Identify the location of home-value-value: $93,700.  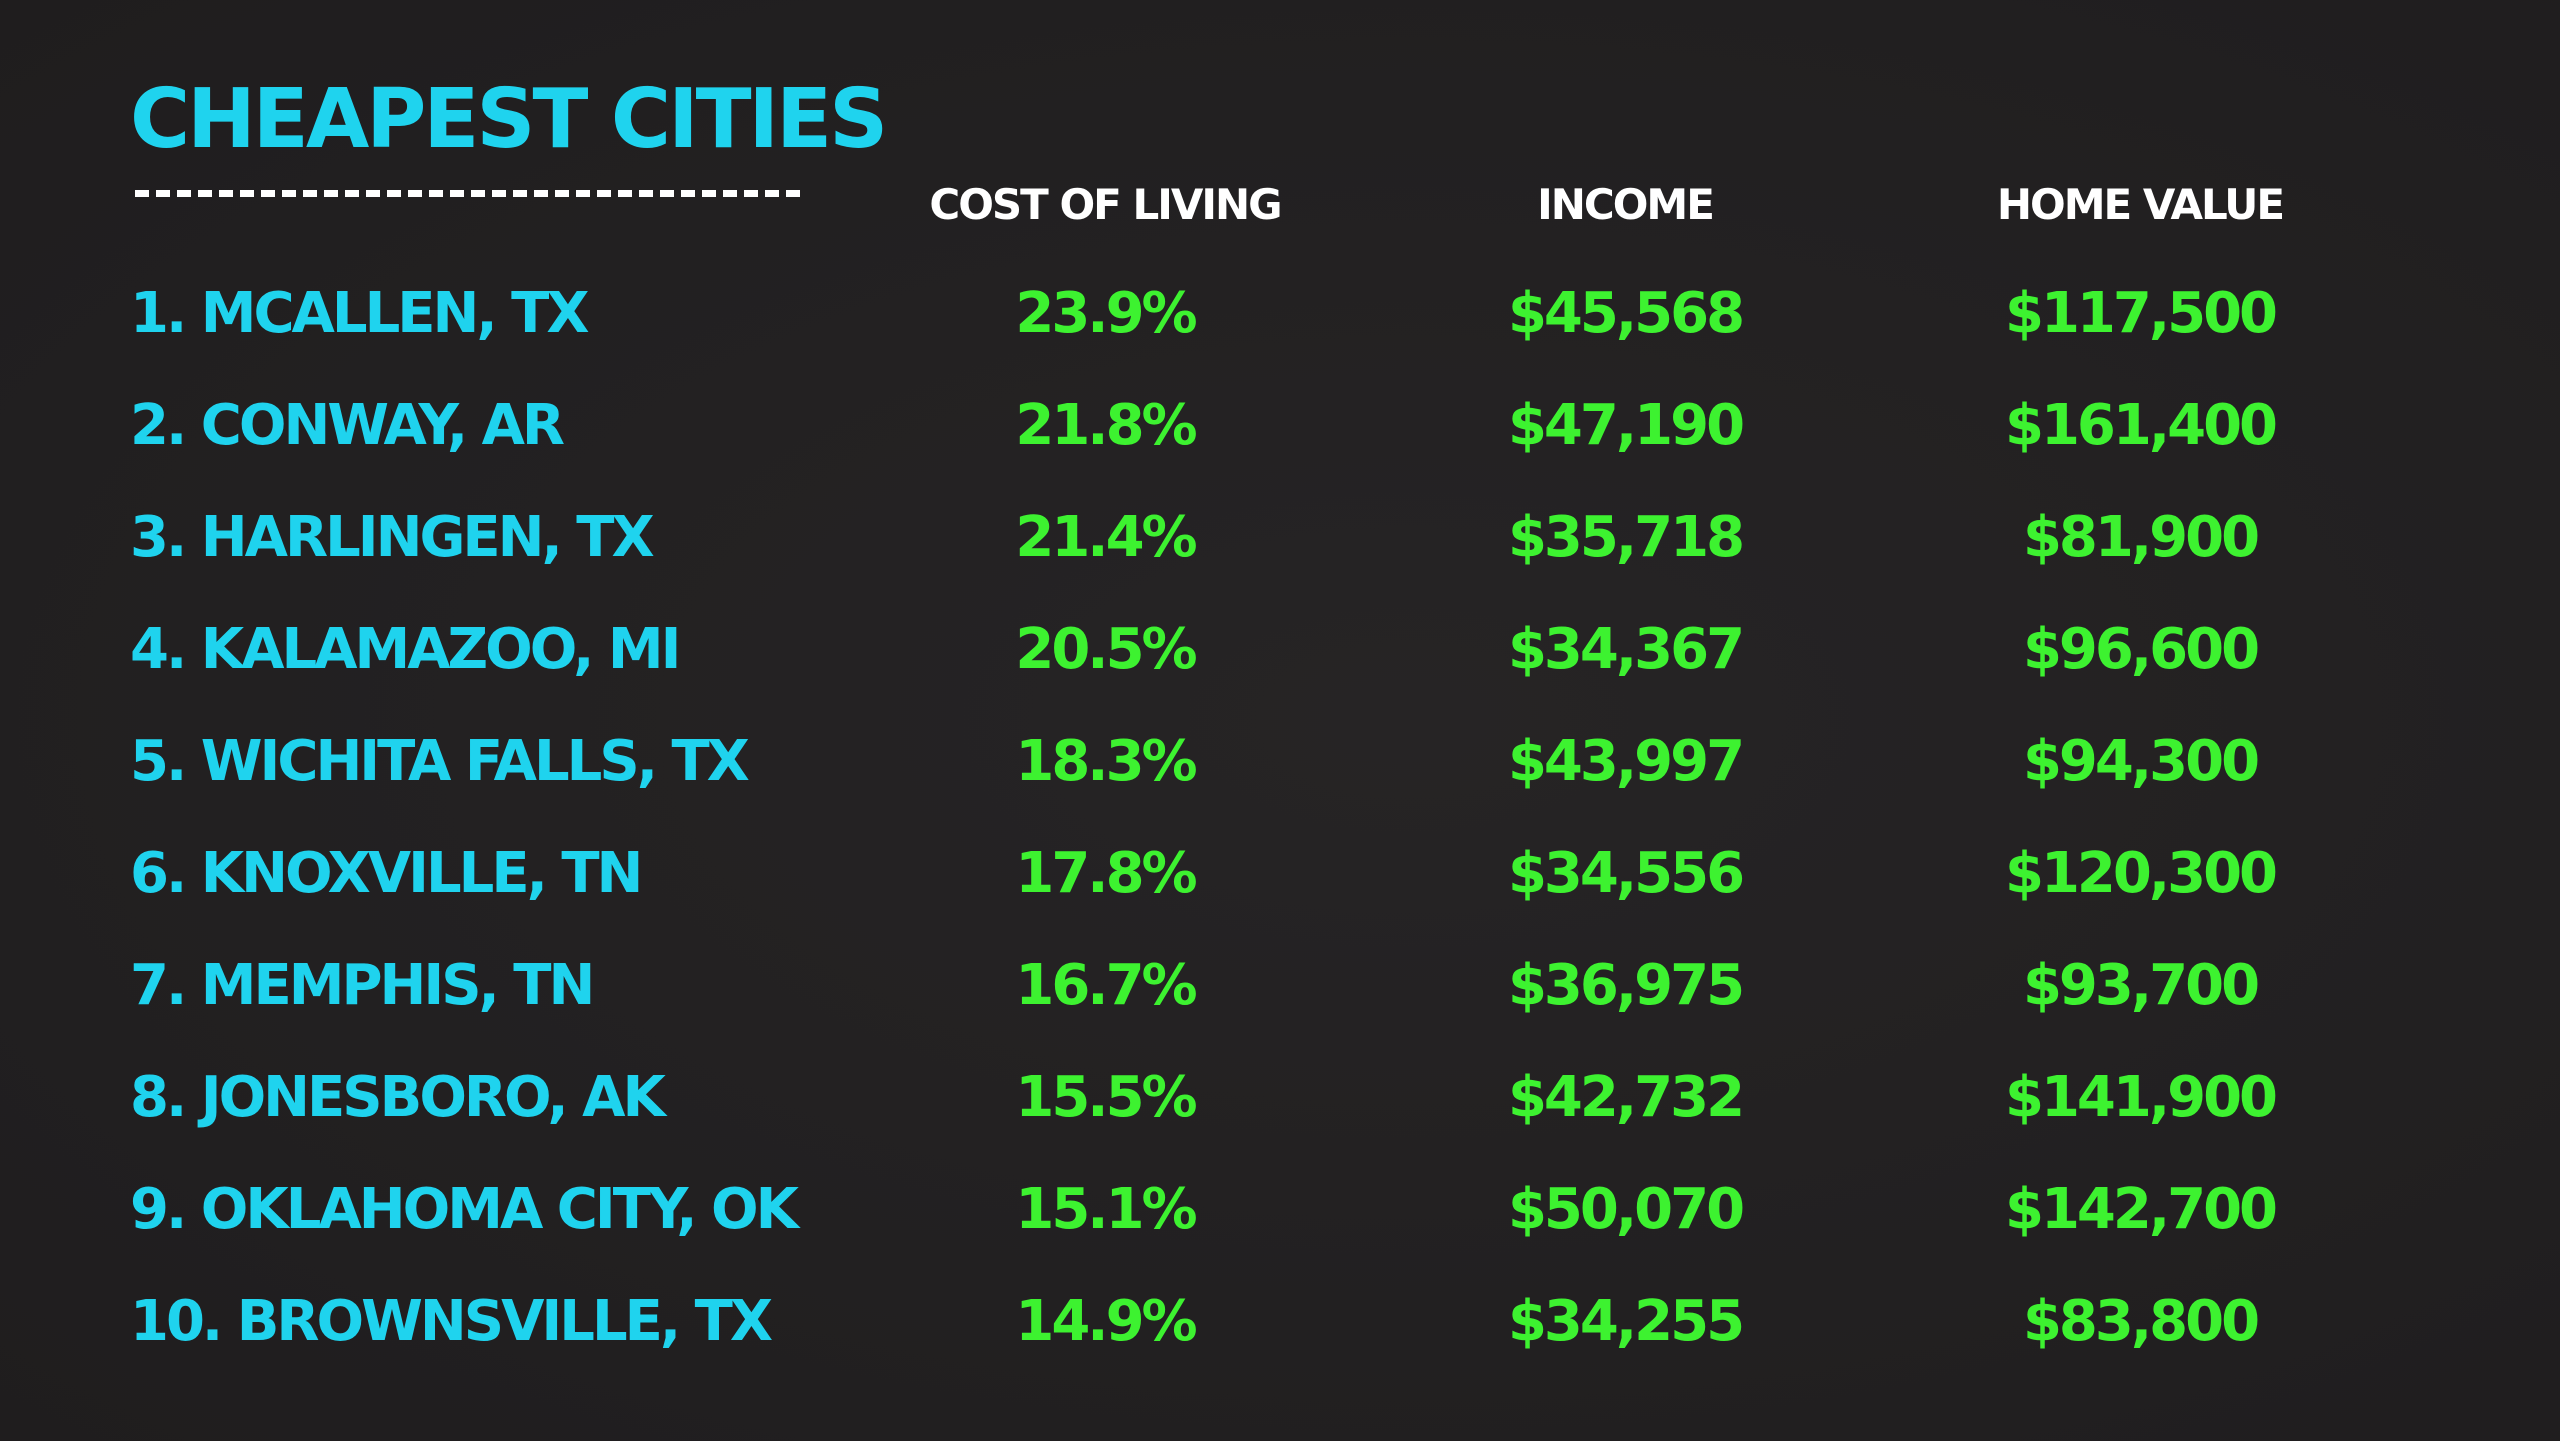
(2141, 985).